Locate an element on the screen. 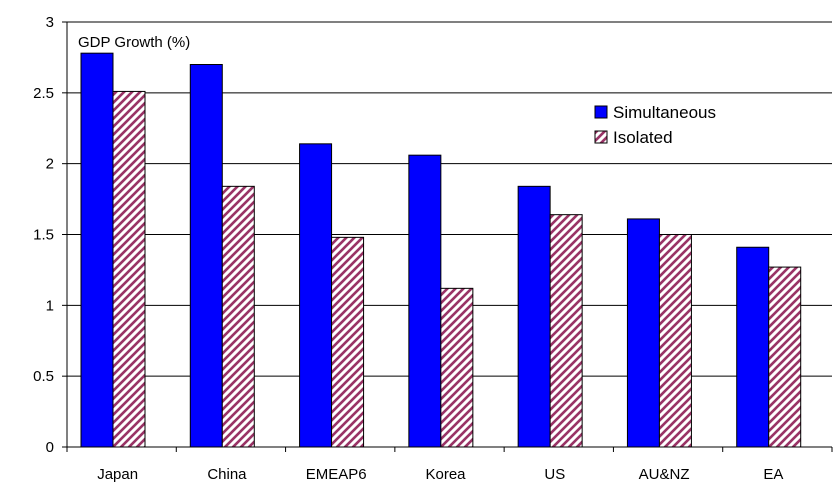 The height and width of the screenshot is (487, 837). x-tick-label: EMEAP6 is located at coordinates (336, 474).